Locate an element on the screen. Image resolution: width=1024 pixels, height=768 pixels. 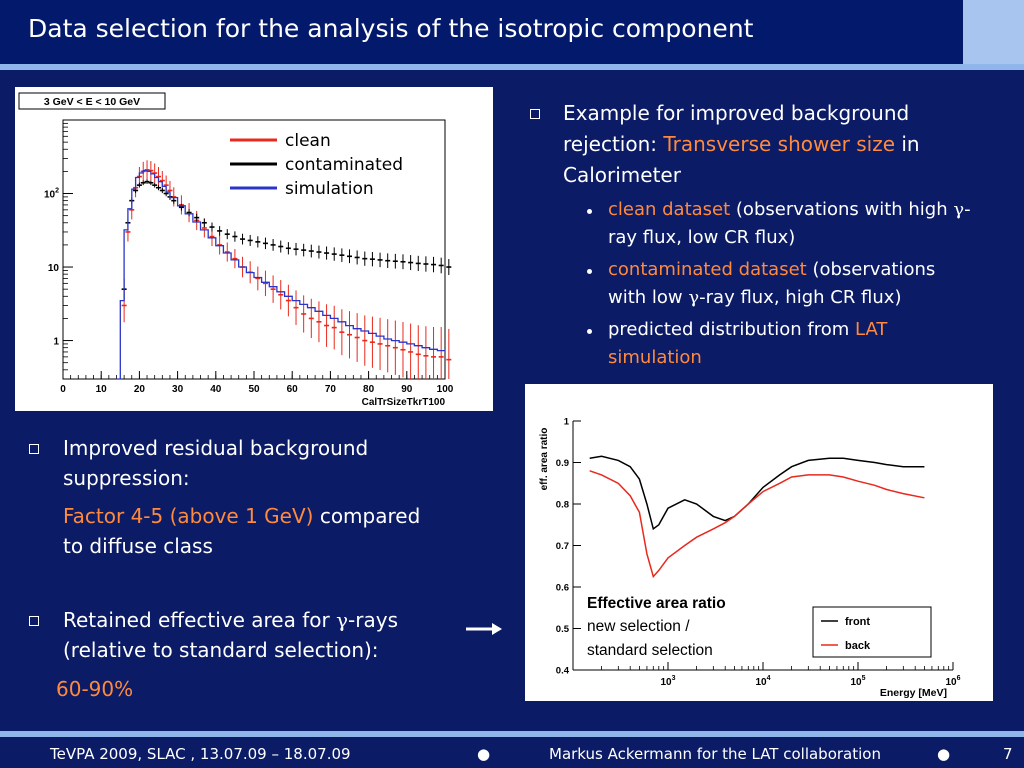
y-tick-label: 0.7 is located at coordinates (562, 546).